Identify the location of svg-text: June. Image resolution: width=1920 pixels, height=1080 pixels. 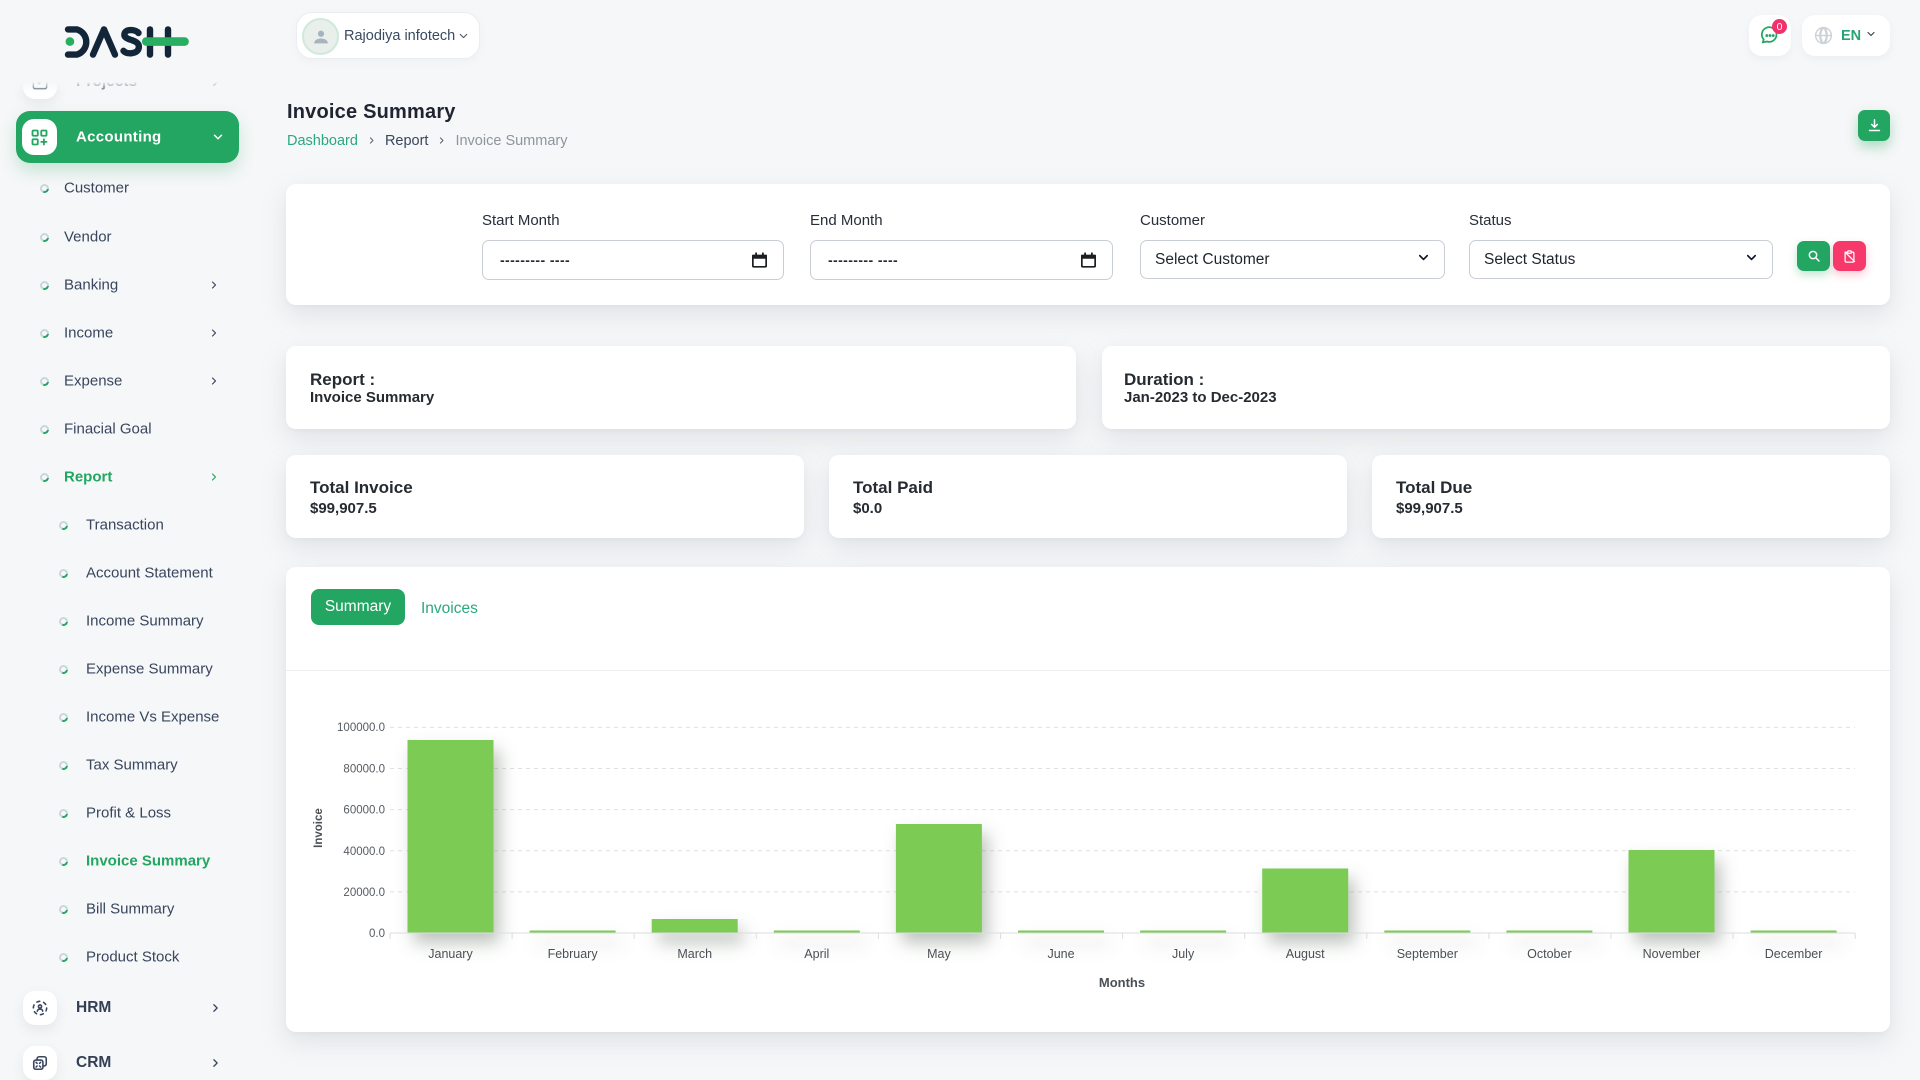
(1060, 954).